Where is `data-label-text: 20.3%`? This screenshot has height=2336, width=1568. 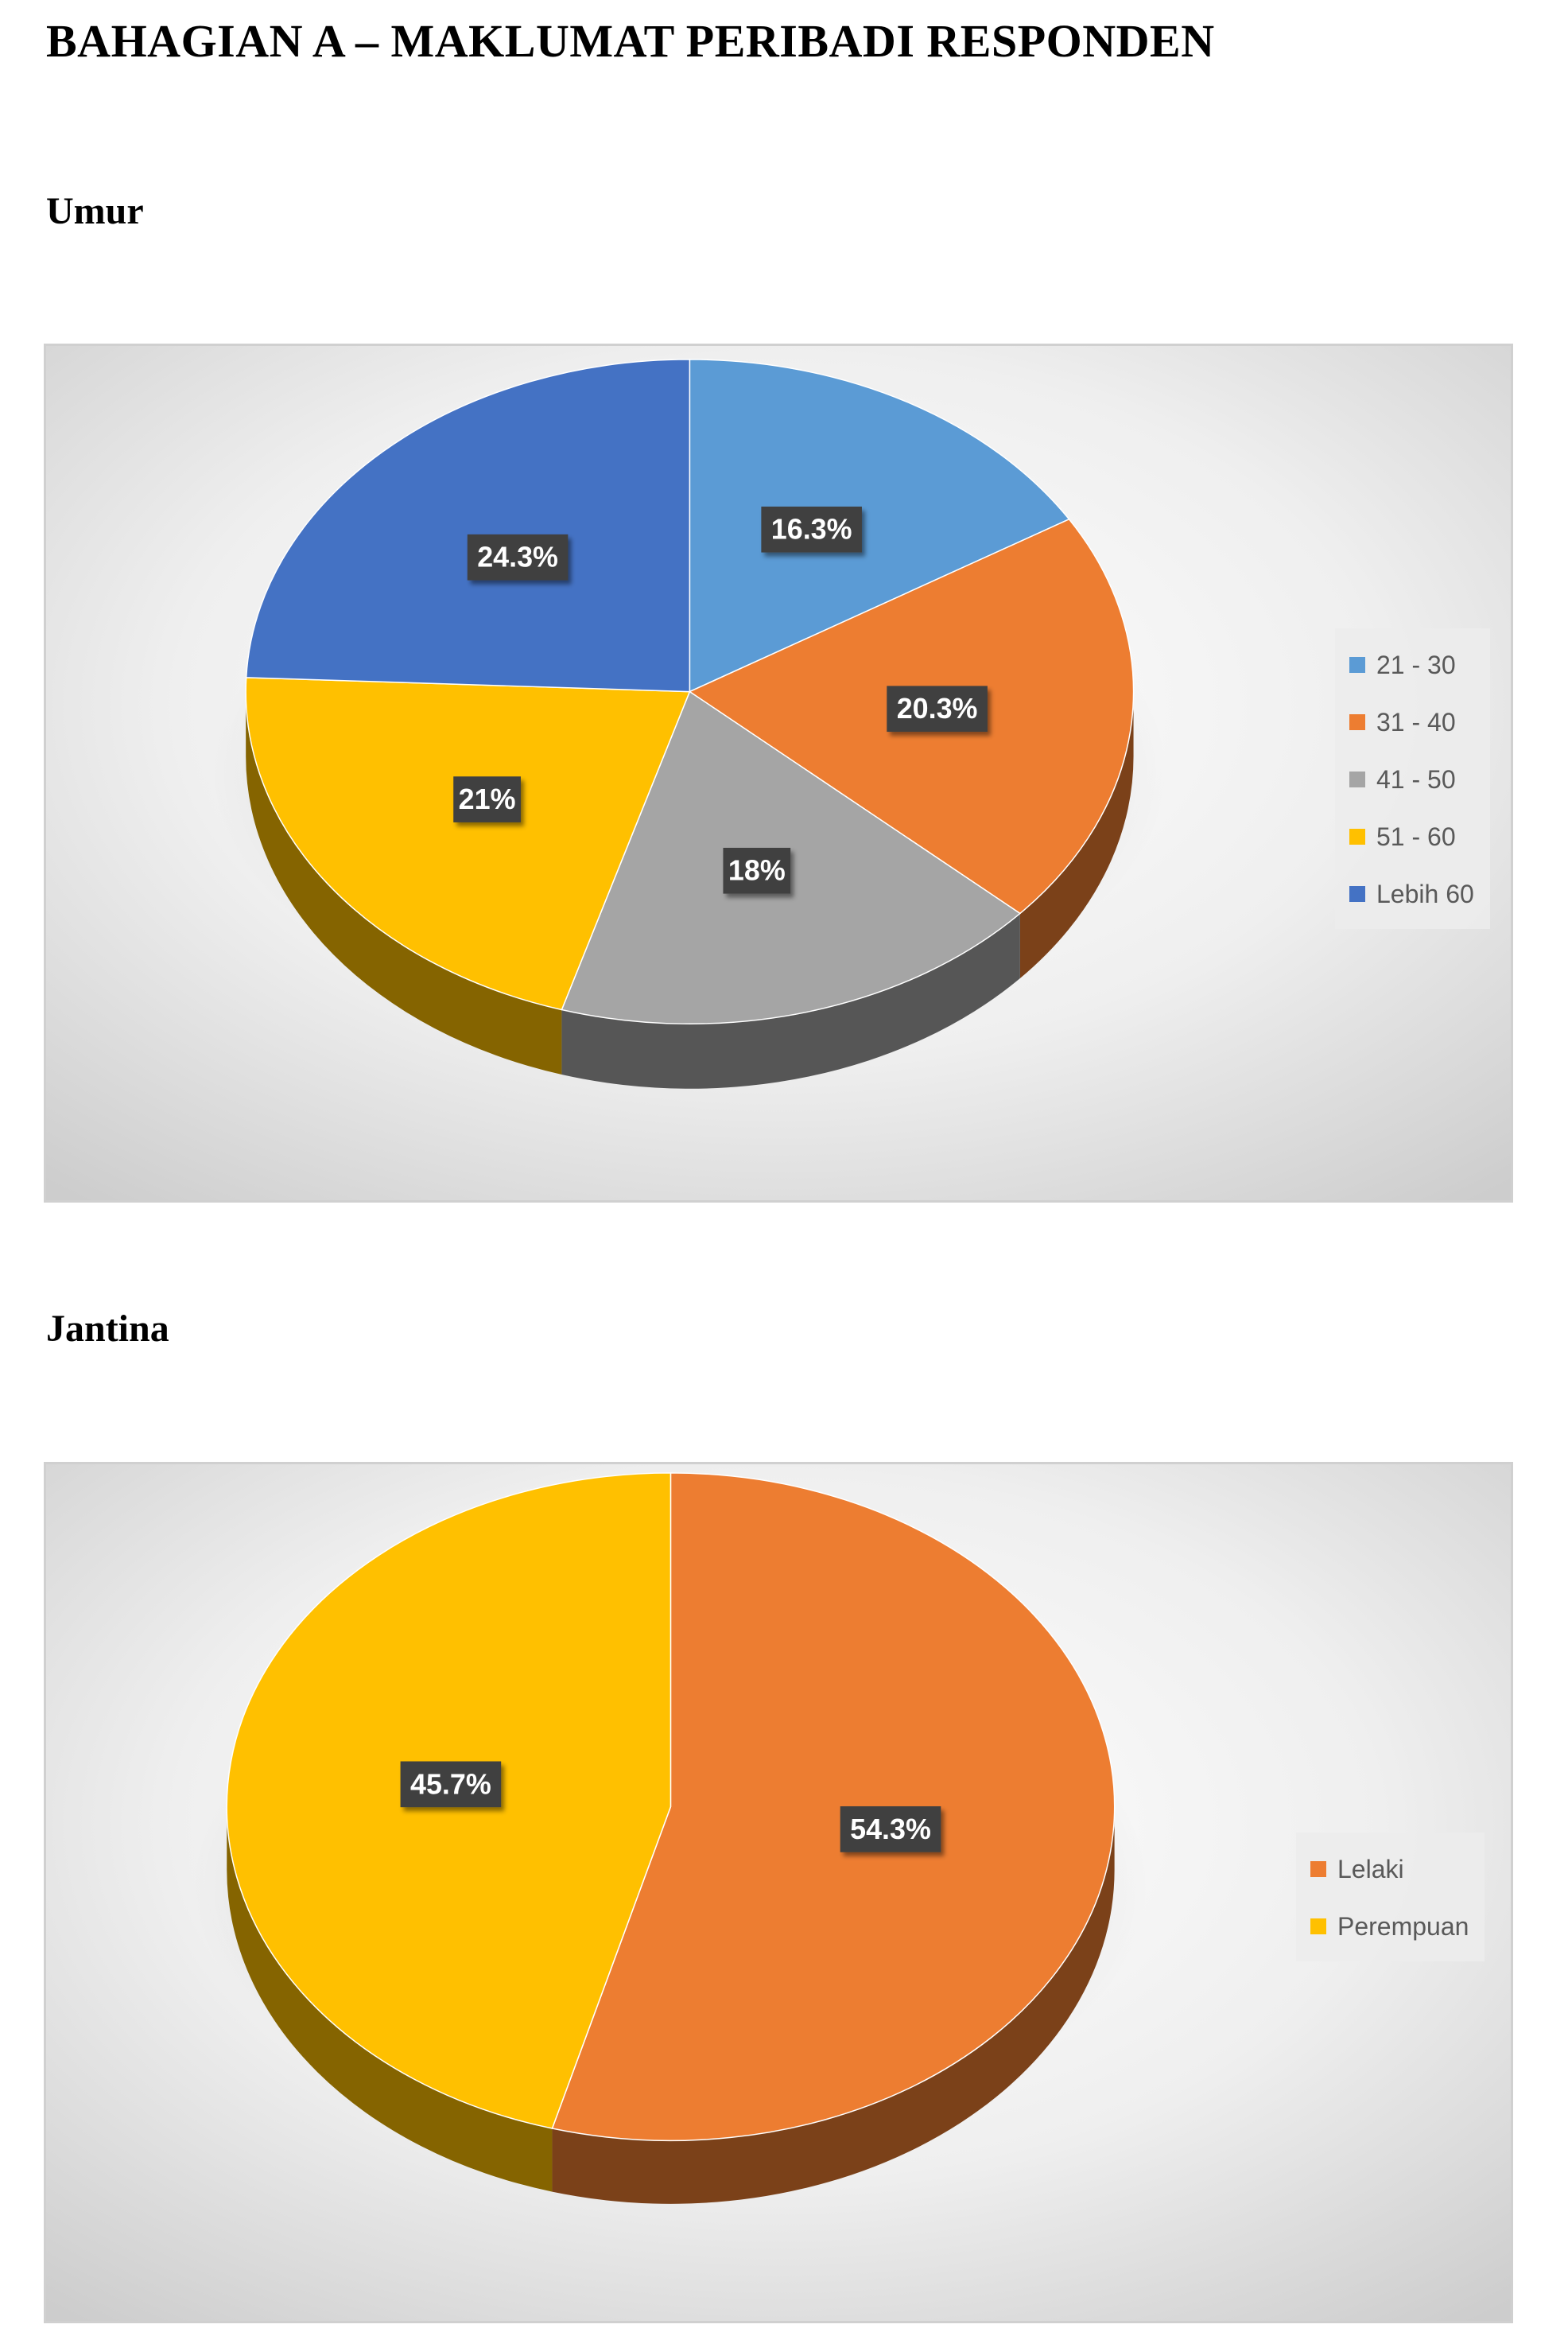 data-label-text: 20.3% is located at coordinates (938, 709).